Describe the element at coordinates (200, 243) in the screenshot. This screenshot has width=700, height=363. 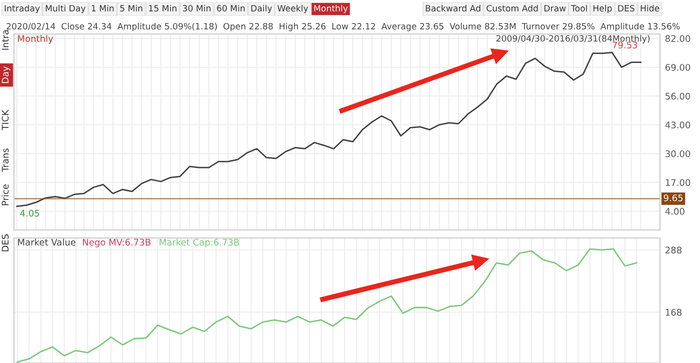
I see `text: Market Cap:6.73B` at that location.